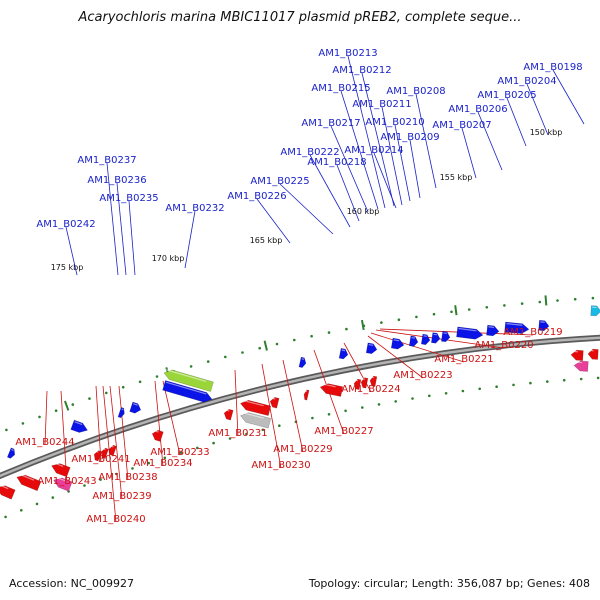 This screenshot has height=600, width=600. I want to click on pseudo-feature, so click(255, 420).